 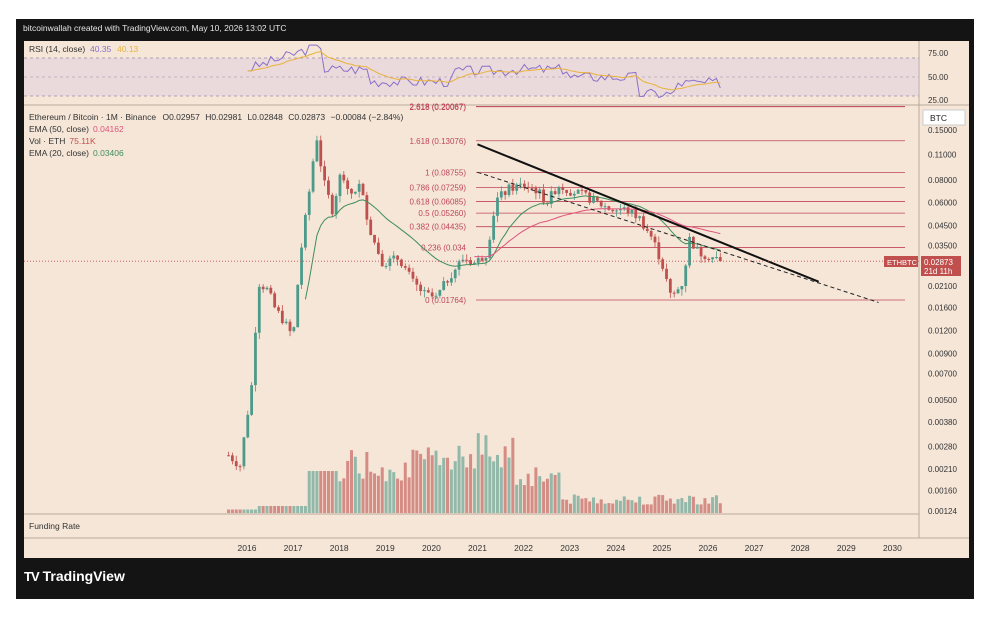 What do you see at coordinates (678, 237) in the screenshot?
I see `trendline-dashed` at bounding box center [678, 237].